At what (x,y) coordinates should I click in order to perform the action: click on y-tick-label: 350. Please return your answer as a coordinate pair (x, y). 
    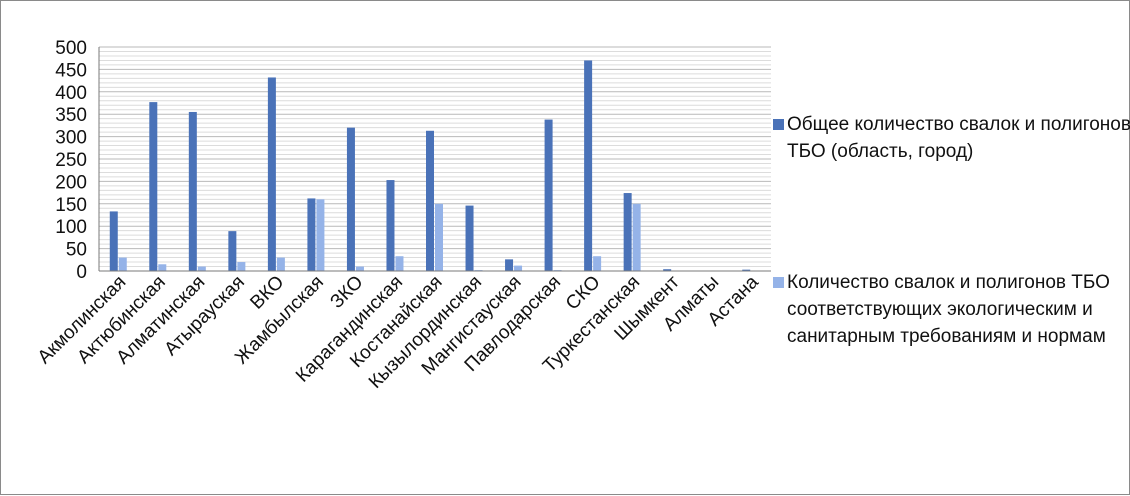
    Looking at the image, I should click on (71, 115).